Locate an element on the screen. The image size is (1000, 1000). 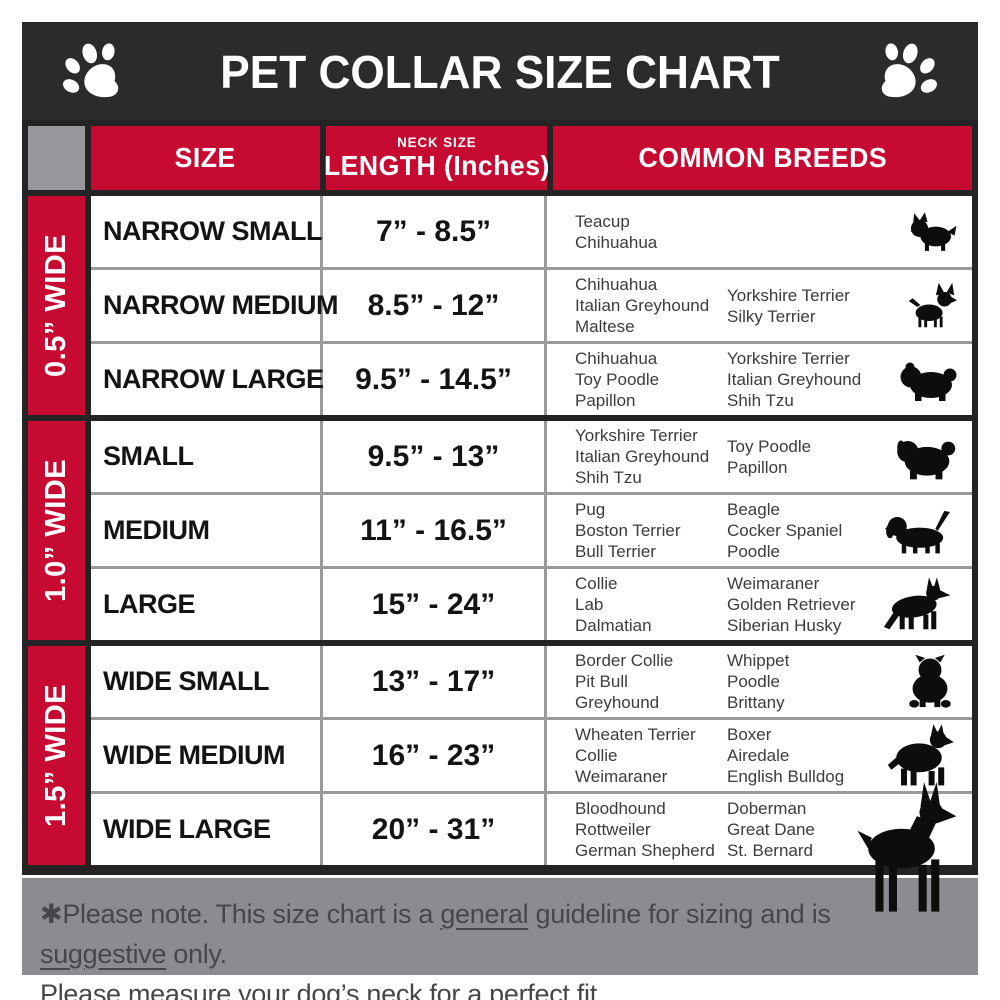
size-cell: MEDIUM is located at coordinates (205, 530).